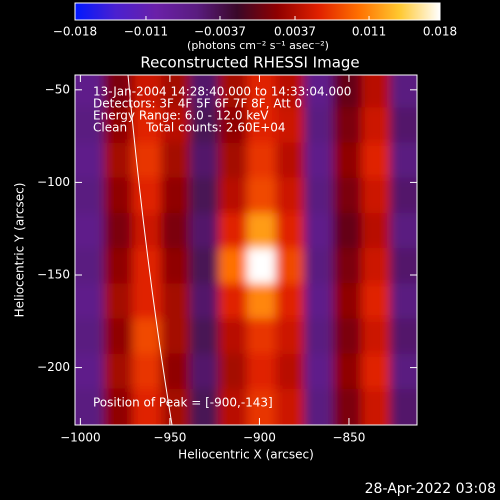 The width and height of the screenshot is (500, 500). I want to click on x-tick-label: −1000, so click(80, 438).